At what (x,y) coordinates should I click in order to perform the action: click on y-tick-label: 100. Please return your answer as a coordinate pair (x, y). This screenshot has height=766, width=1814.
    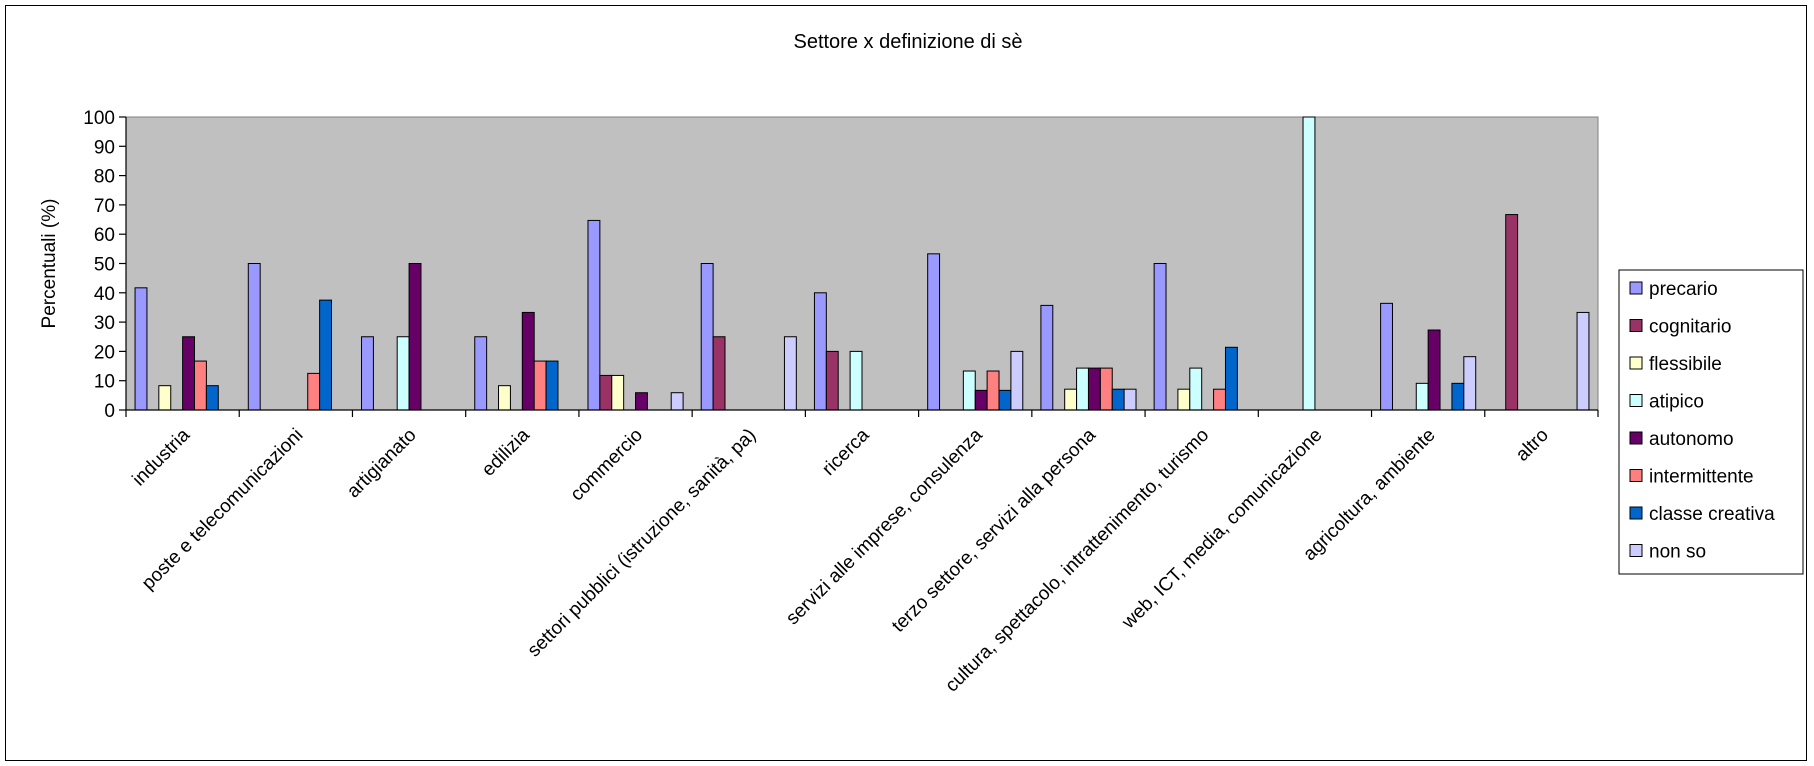
    Looking at the image, I should click on (99, 118).